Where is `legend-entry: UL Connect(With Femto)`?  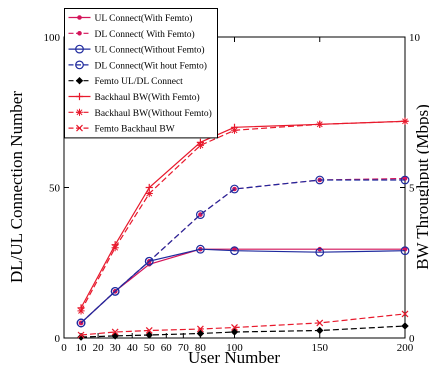
legend-entry: UL Connect(With Femto) is located at coordinates (130, 18).